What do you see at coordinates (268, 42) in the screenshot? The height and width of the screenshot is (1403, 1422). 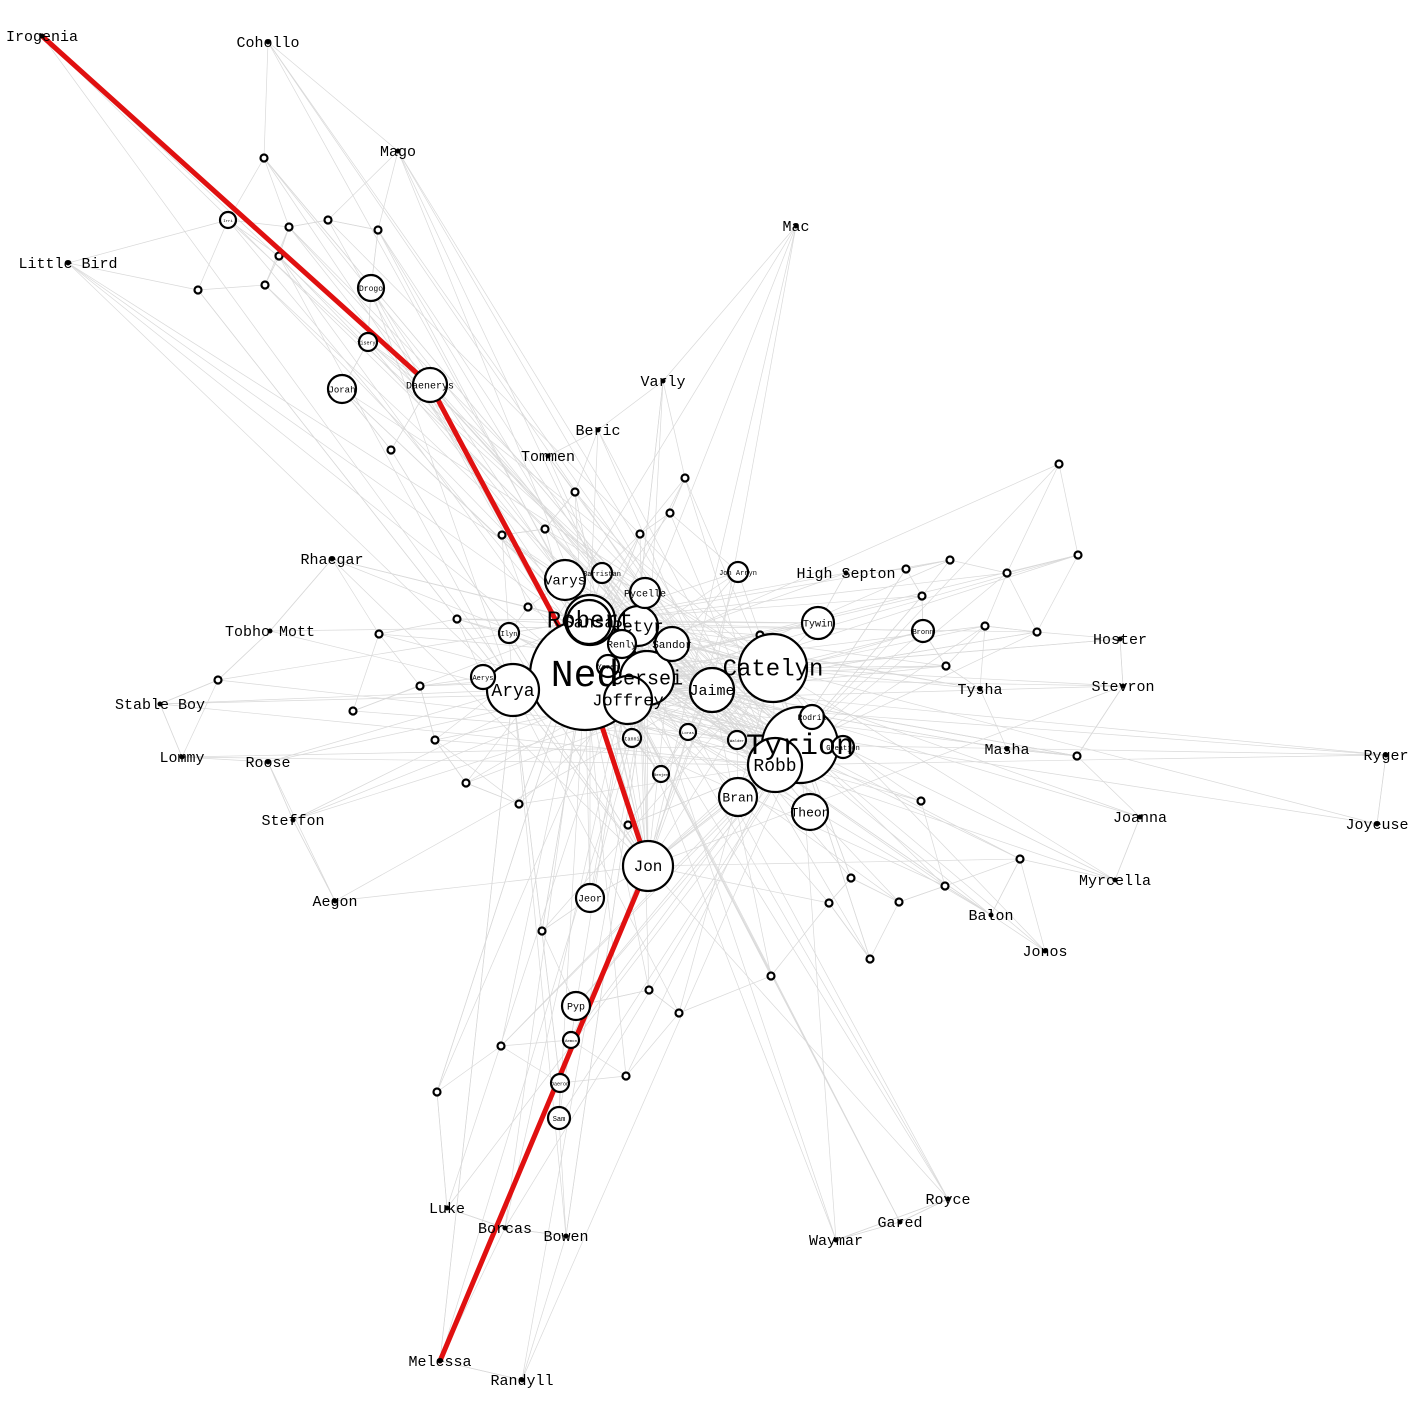 I see `node-cohollo` at bounding box center [268, 42].